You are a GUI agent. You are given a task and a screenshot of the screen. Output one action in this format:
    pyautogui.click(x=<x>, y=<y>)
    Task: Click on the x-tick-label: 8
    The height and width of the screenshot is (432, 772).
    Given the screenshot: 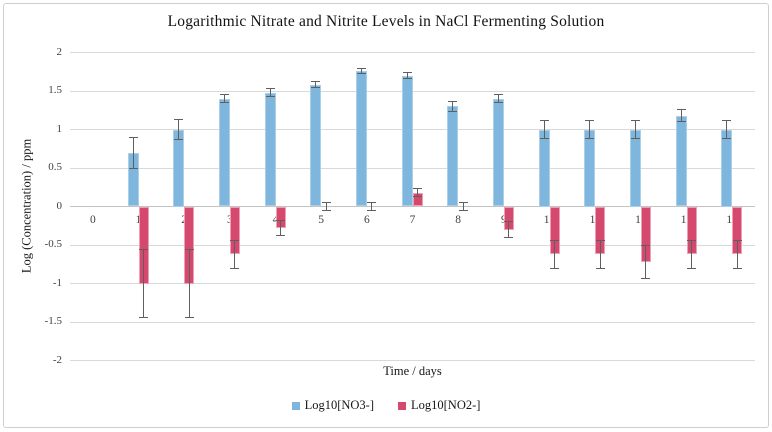 What is the action you would take?
    pyautogui.click(x=458, y=219)
    